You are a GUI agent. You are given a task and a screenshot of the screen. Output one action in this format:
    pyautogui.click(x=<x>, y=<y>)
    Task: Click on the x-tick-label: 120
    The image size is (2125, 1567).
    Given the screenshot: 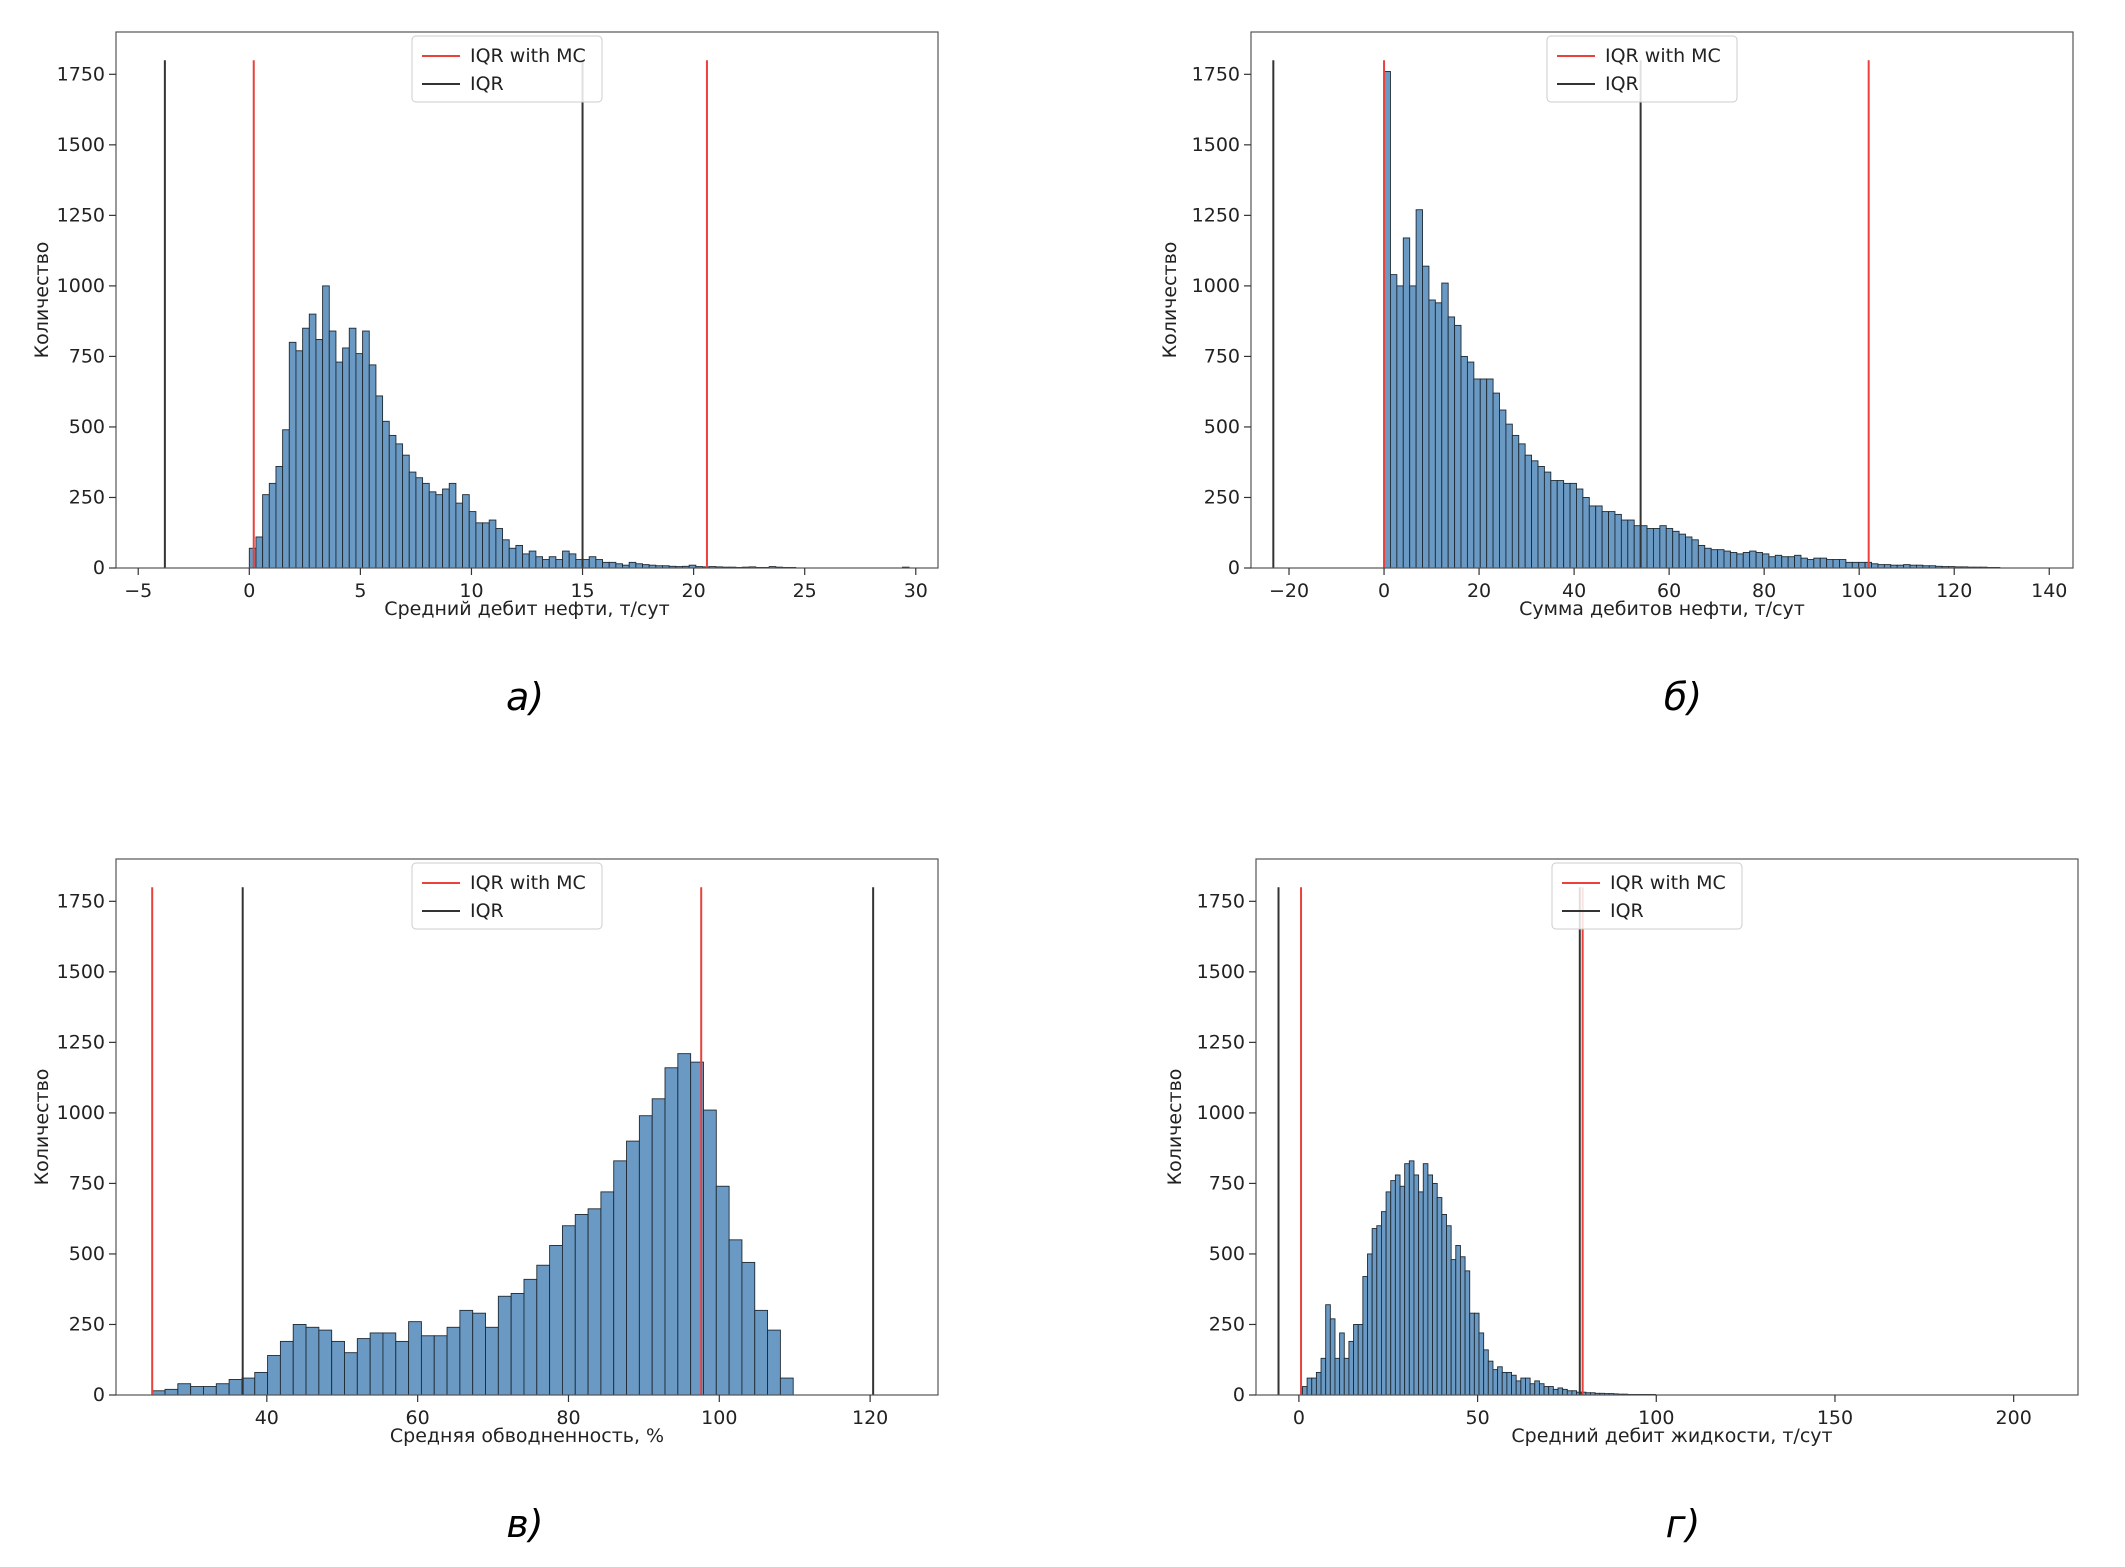 What is the action you would take?
    pyautogui.click(x=870, y=1418)
    